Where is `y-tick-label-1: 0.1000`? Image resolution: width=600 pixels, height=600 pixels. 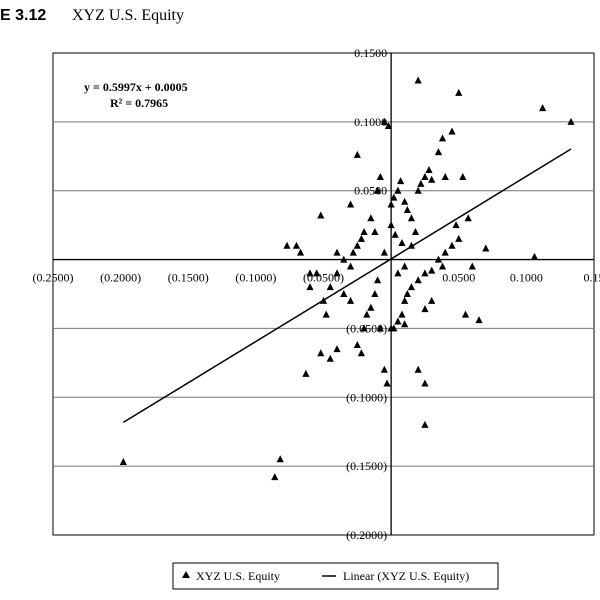 y-tick-label-1: 0.1000 is located at coordinates (370, 122).